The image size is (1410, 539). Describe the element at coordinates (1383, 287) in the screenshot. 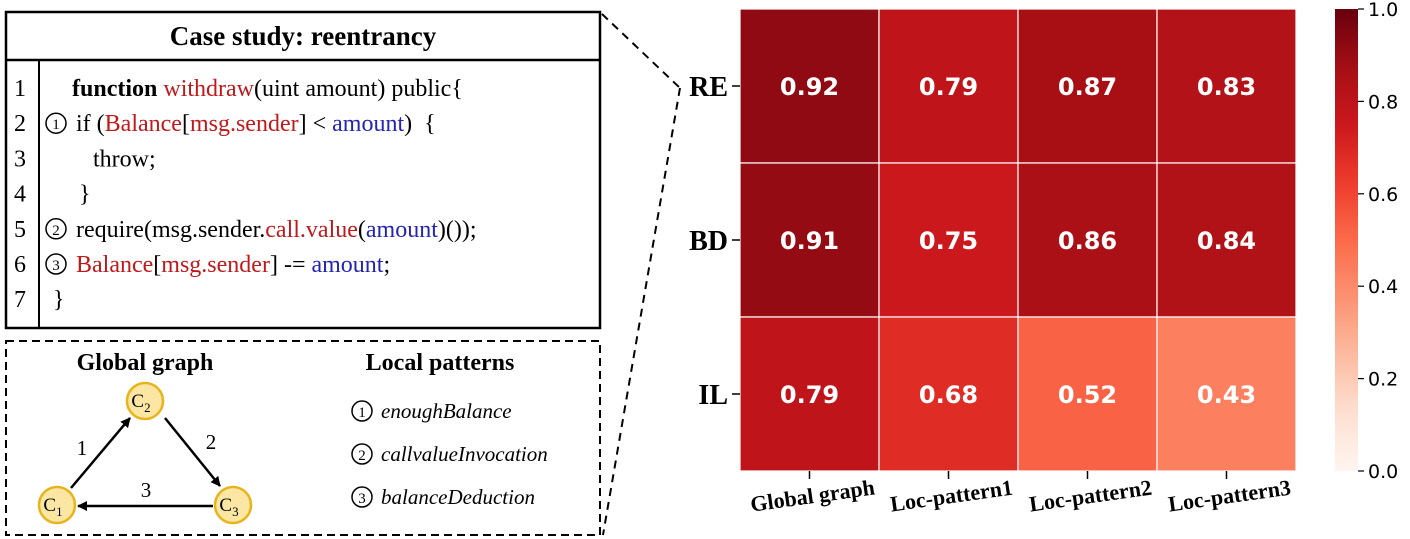

I see `colorbar-tick-label: 0.4` at that location.